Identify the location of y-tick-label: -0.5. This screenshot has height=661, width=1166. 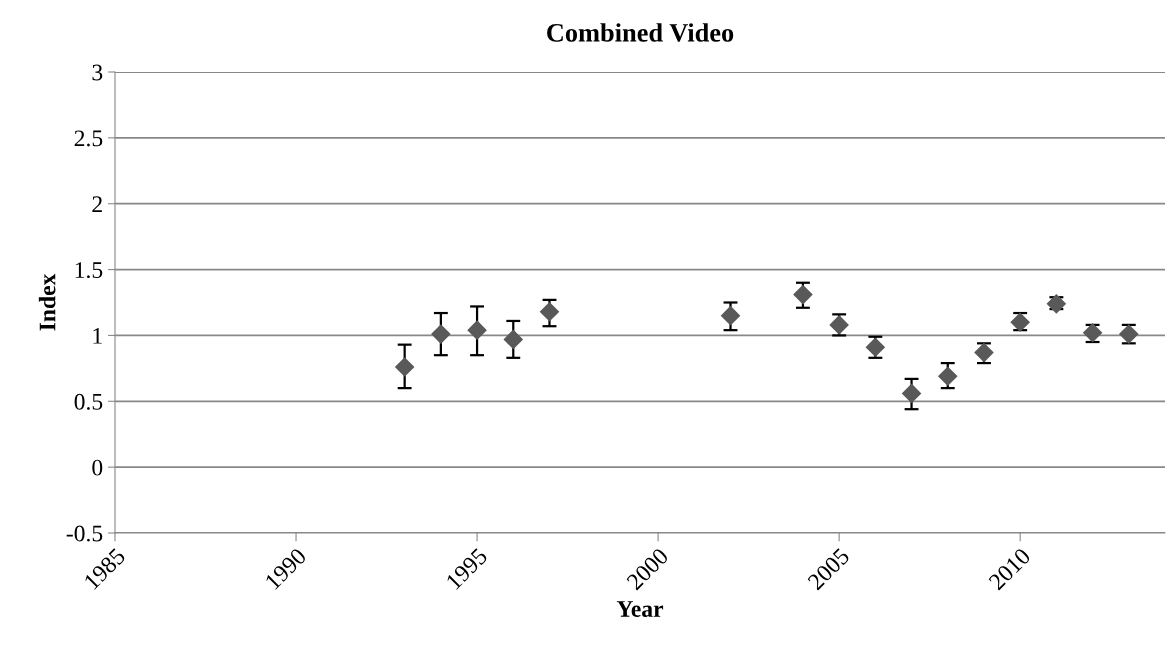
(84, 533).